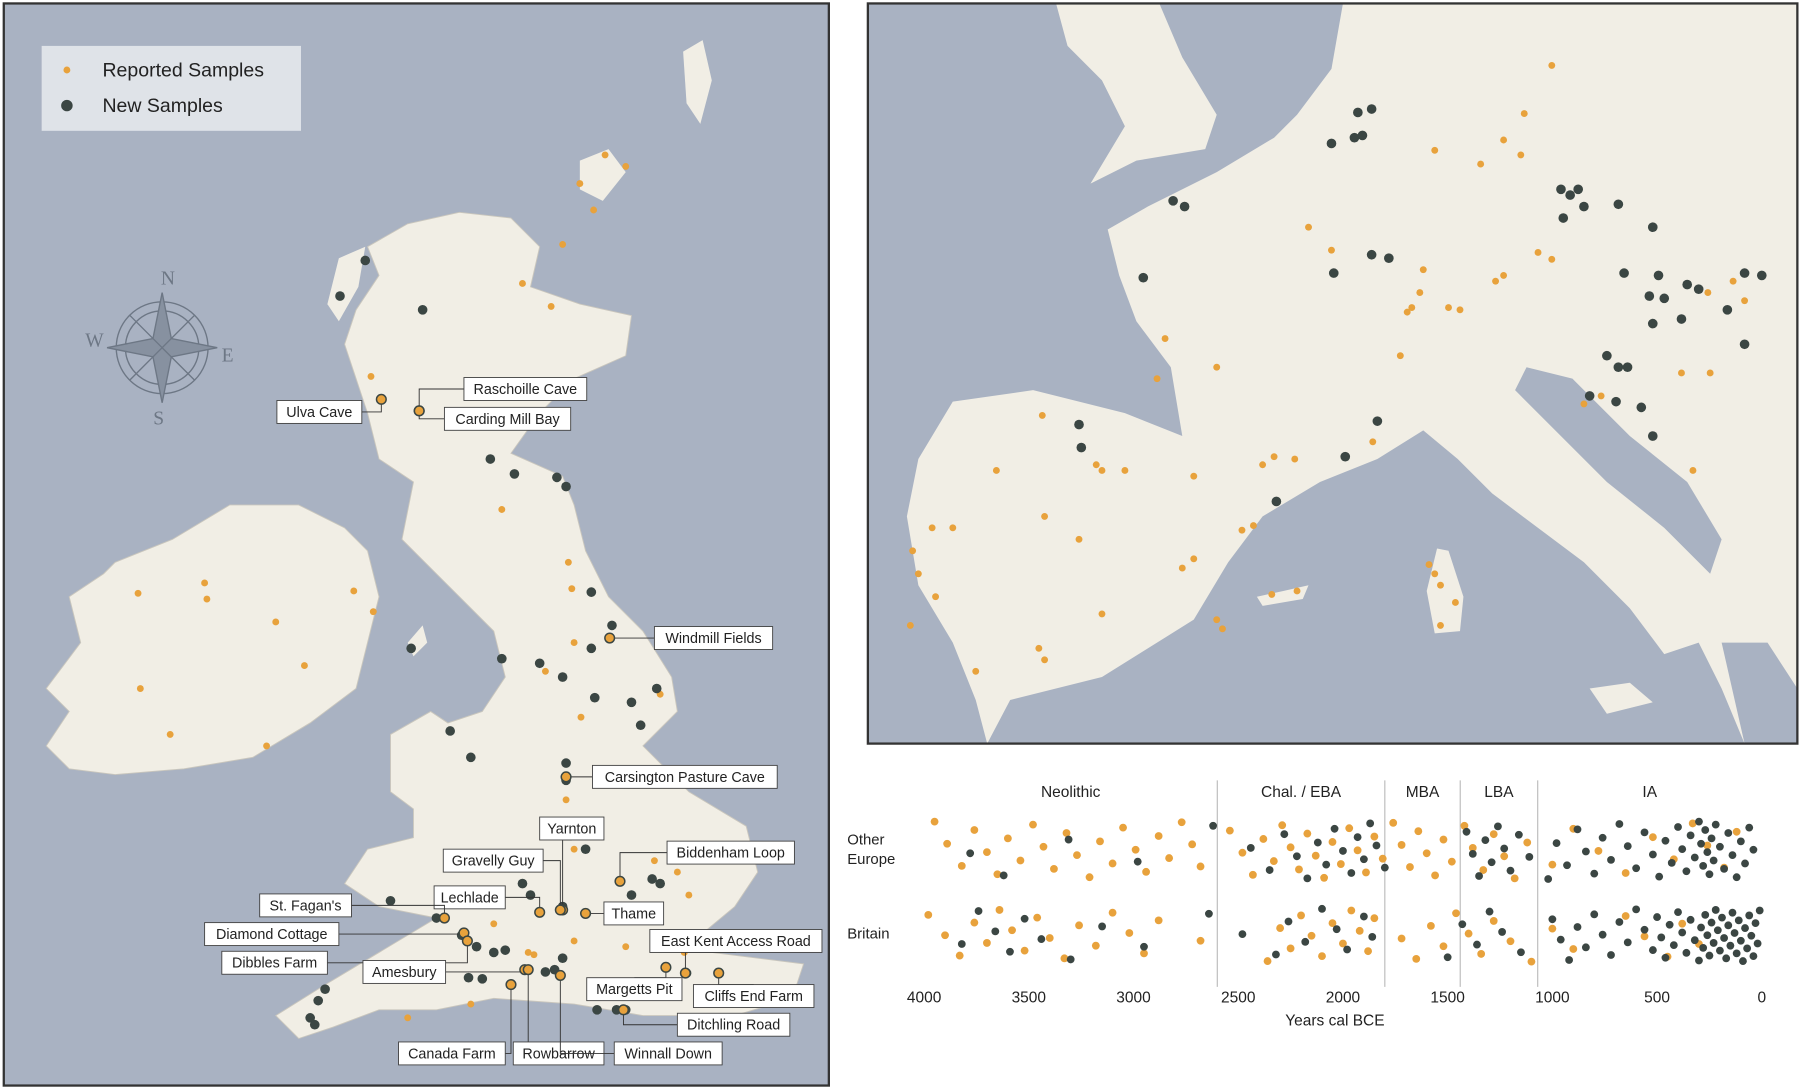 The width and height of the screenshot is (1800, 1089). I want to click on site-label: Cliffs End Farm, so click(753, 997).